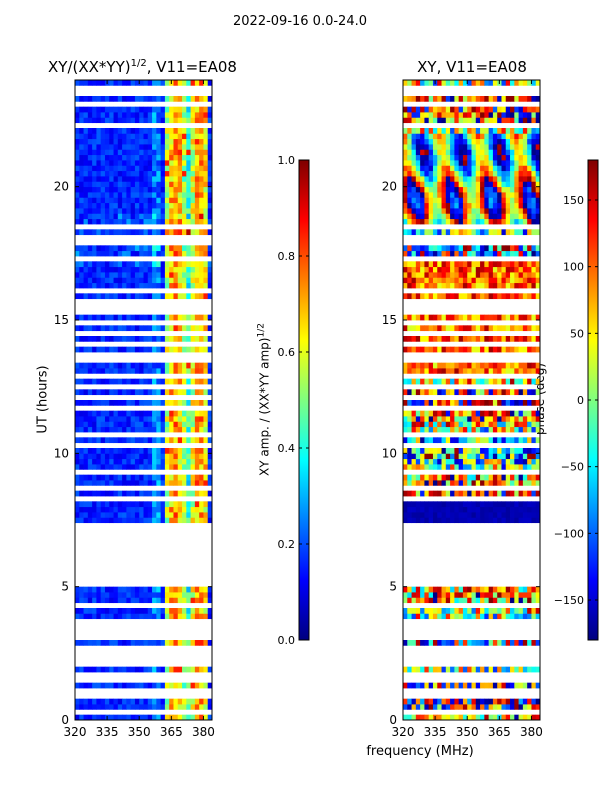 This screenshot has width=600, height=800. I want to click on phase-xtick-label: 350, so click(467, 732).